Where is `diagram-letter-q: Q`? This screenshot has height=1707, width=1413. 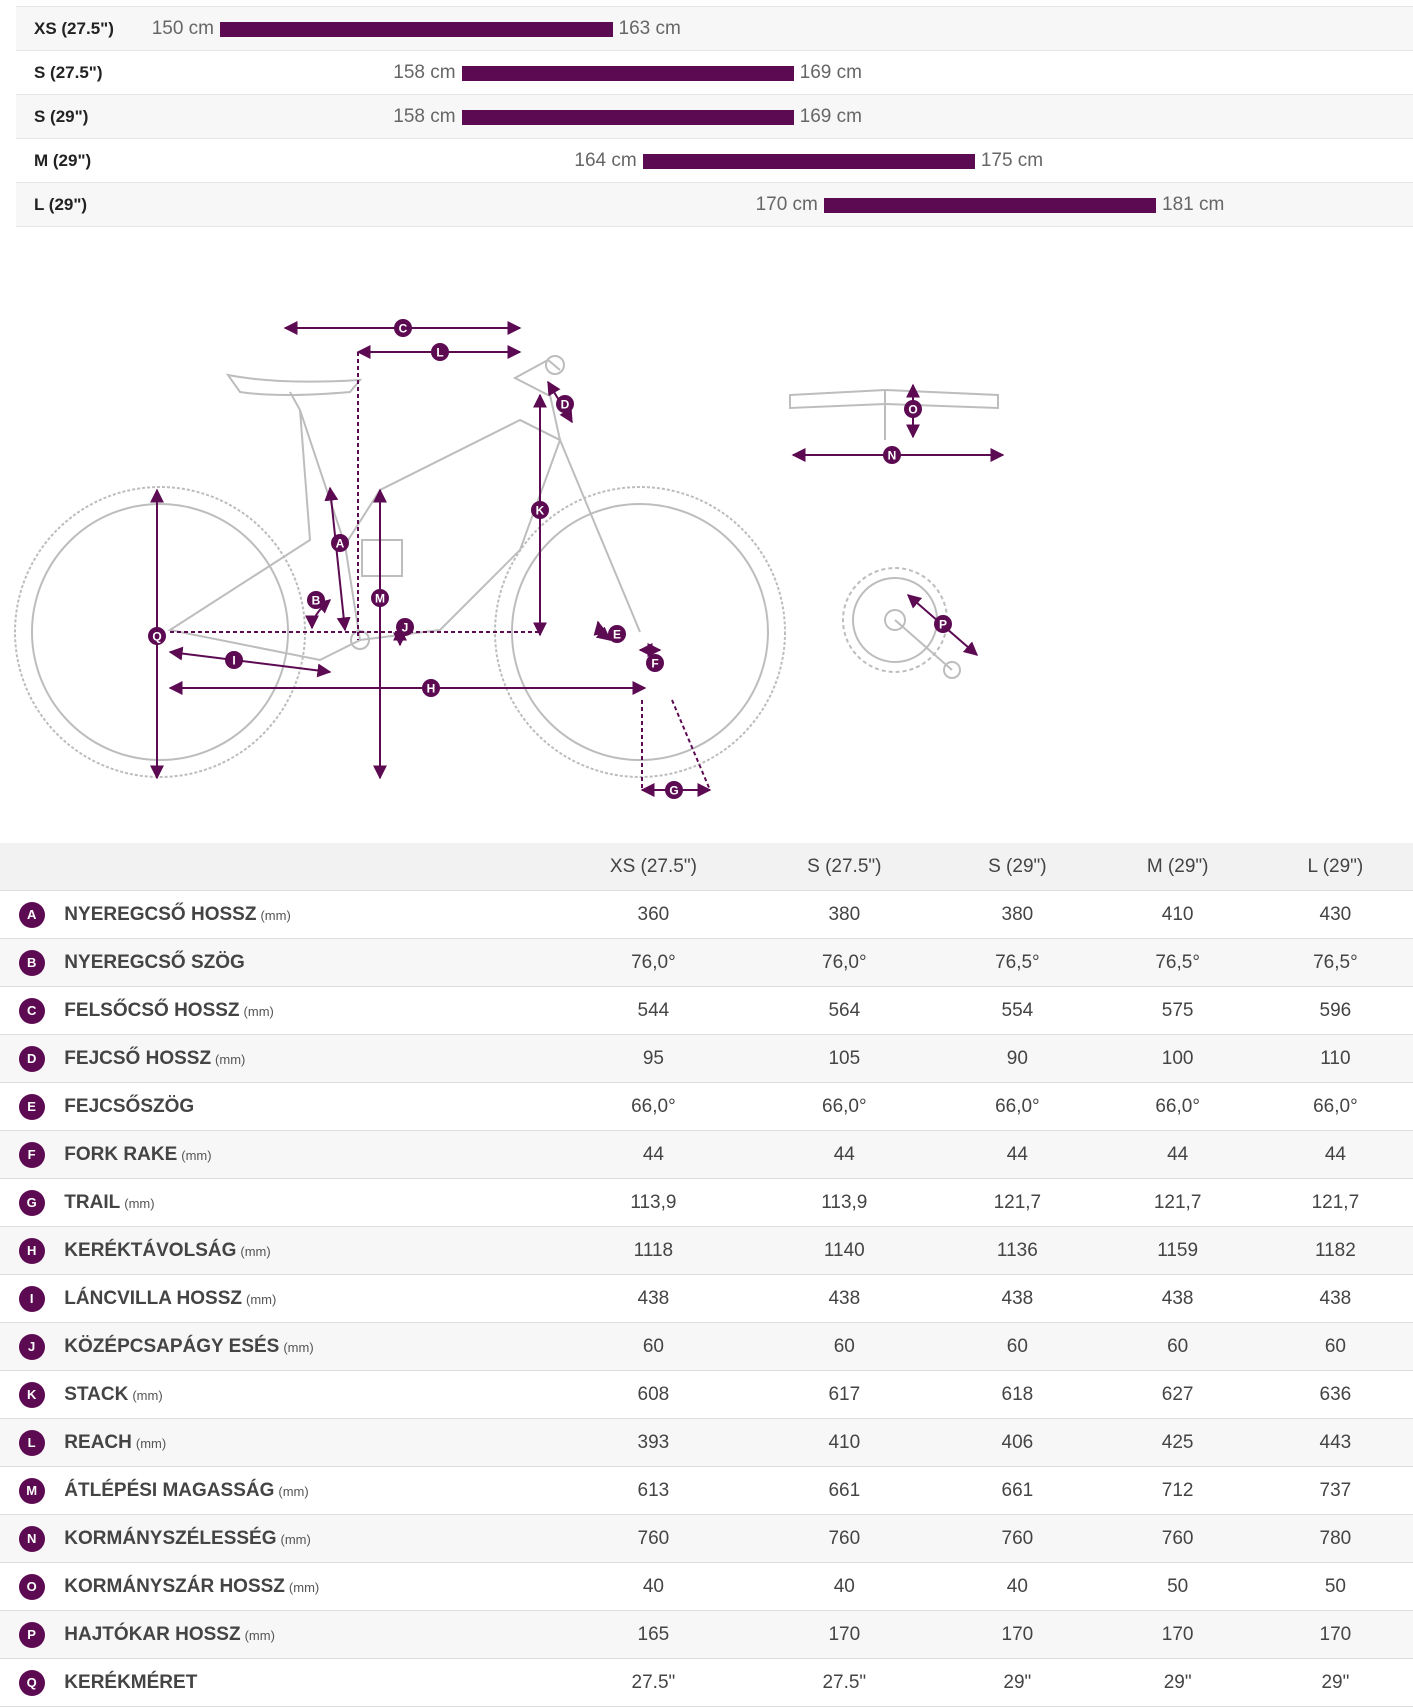 diagram-letter-q: Q is located at coordinates (157, 636).